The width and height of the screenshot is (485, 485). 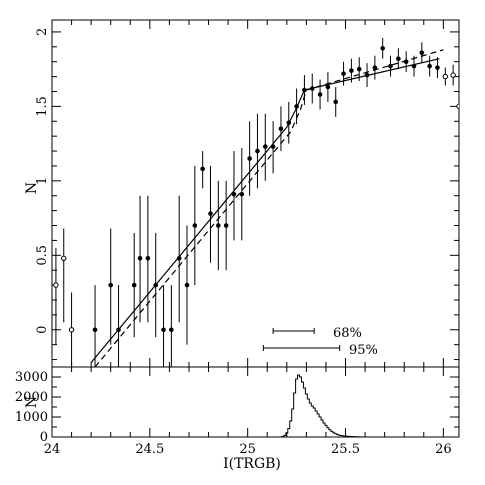 I want to click on y-tick-label: 1, so click(x=42, y=181).